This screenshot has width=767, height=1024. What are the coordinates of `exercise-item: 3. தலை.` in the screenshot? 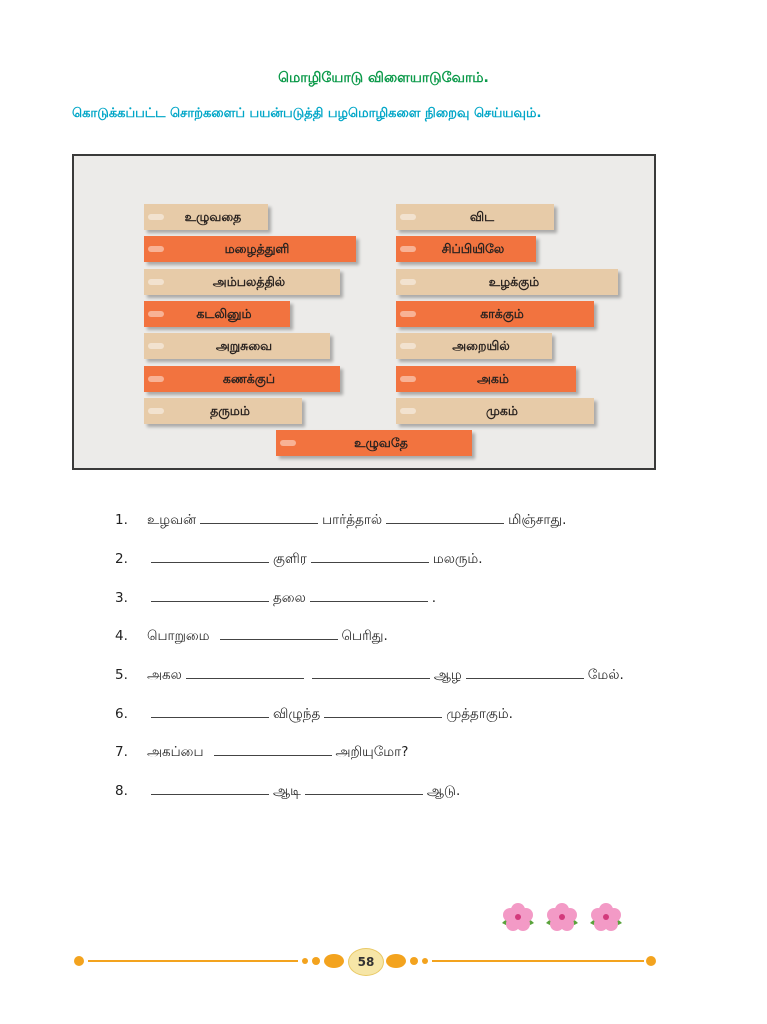 It's located at (276, 597).